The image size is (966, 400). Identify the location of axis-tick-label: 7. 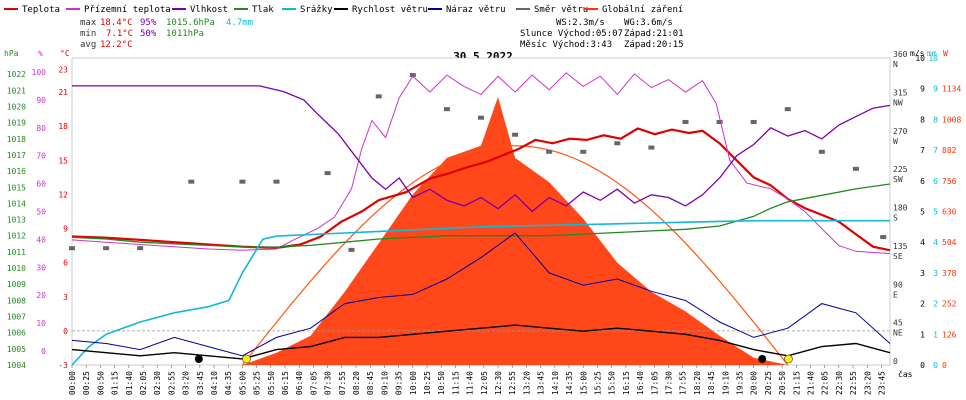
(935, 150).